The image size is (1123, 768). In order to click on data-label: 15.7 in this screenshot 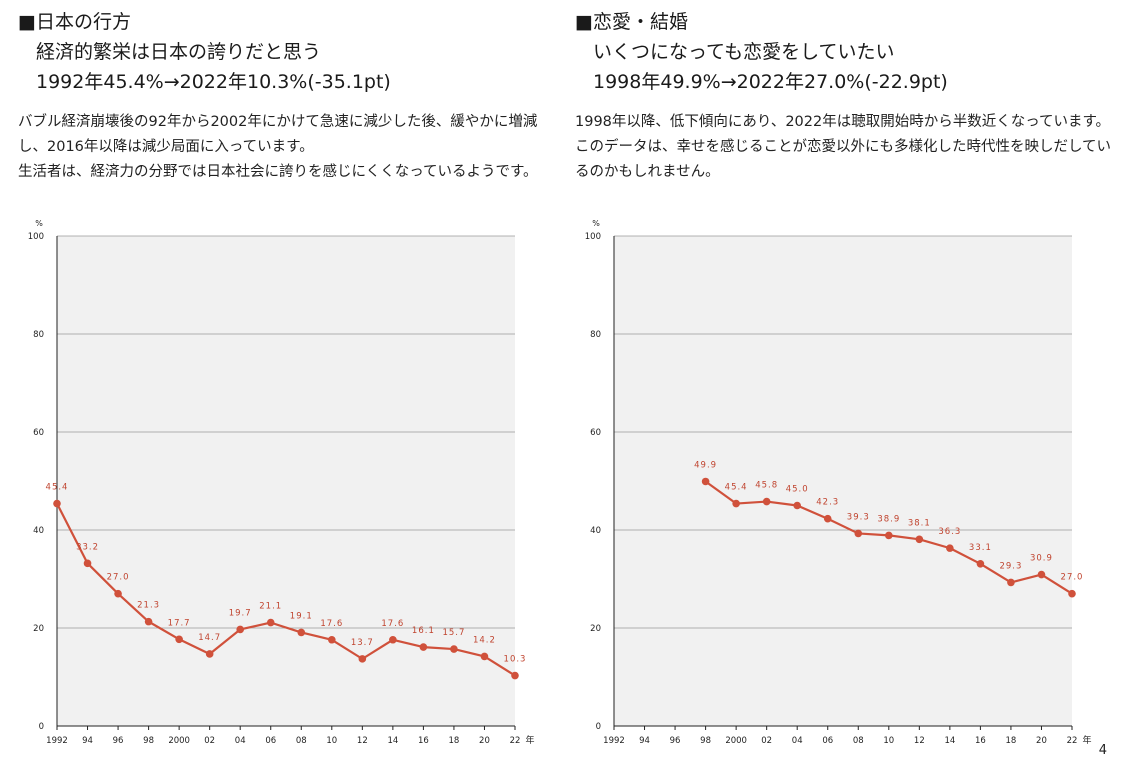, I will do `click(453, 633)`.